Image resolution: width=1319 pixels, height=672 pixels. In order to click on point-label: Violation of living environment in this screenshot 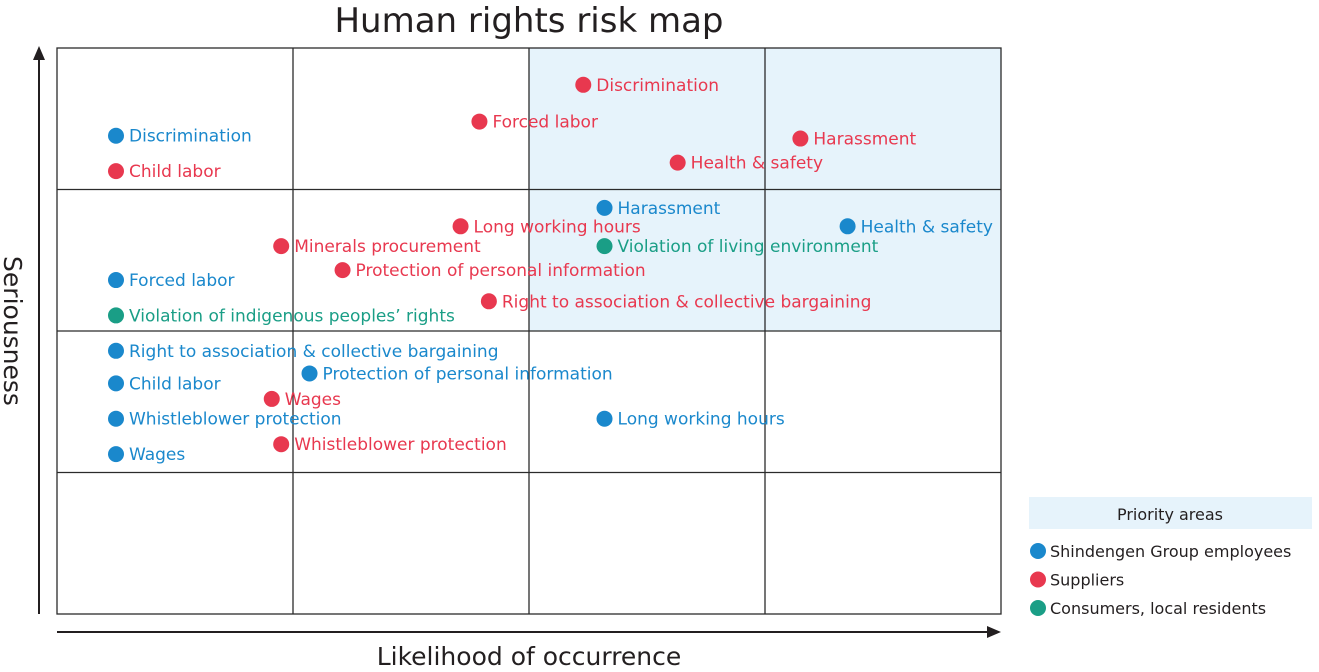, I will do `click(748, 247)`.